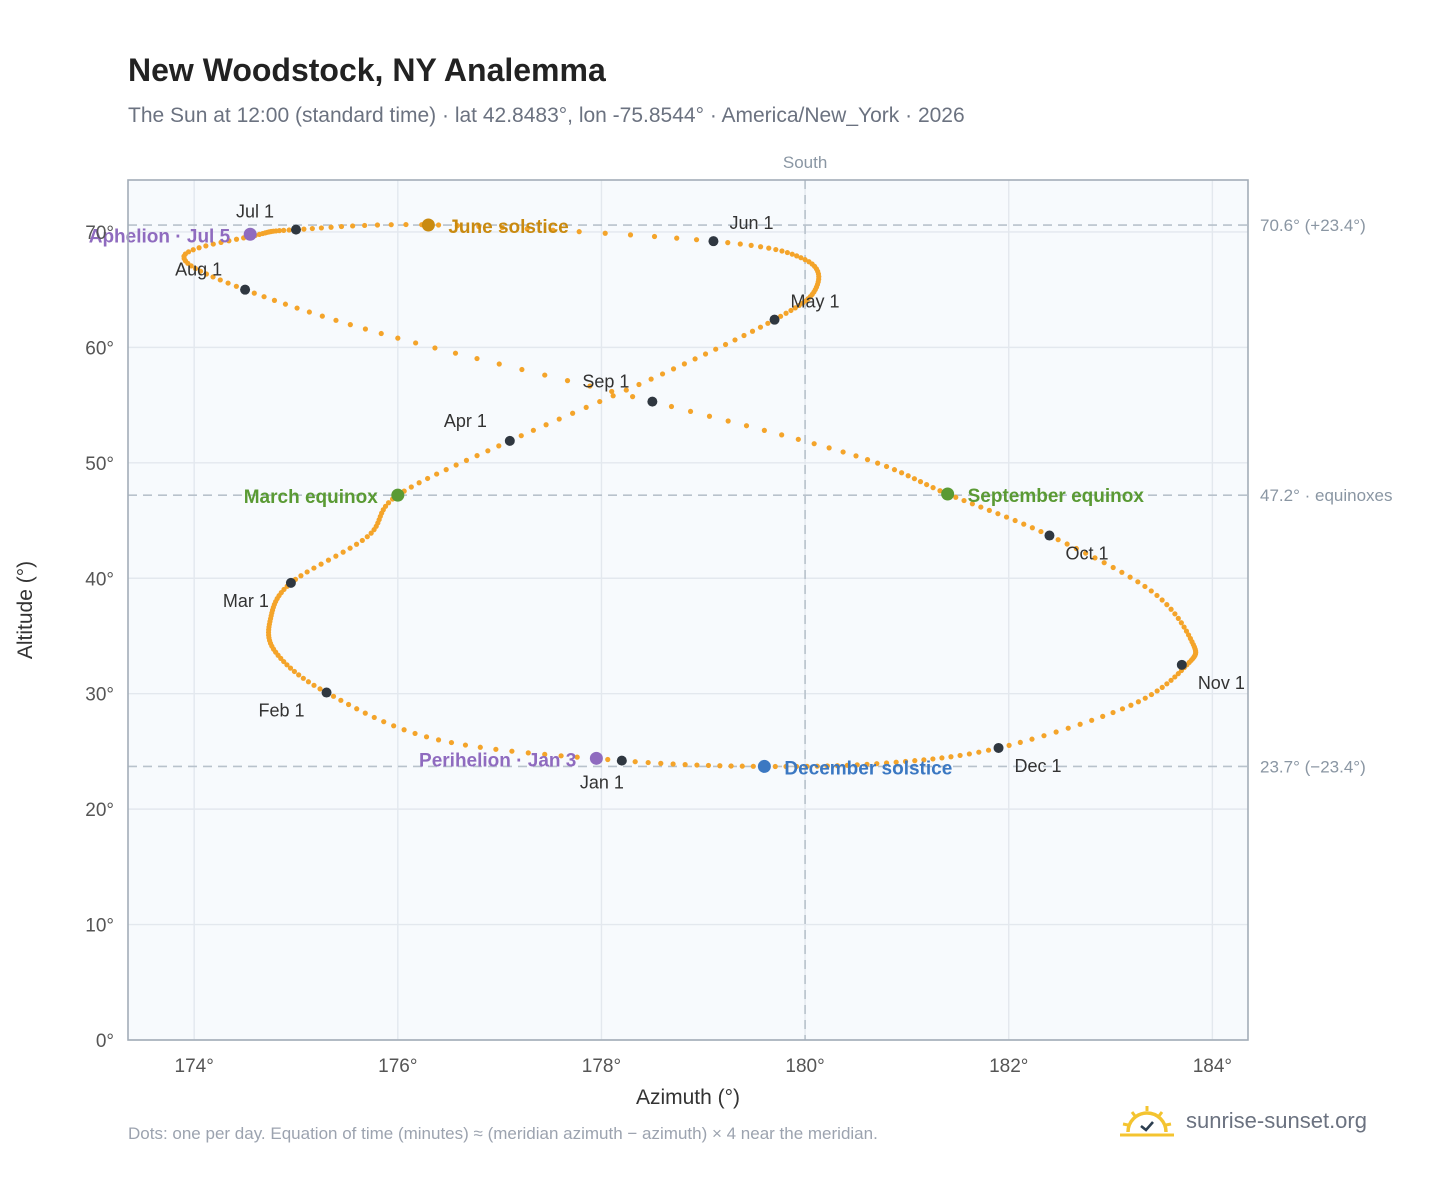  What do you see at coordinates (99, 810) in the screenshot?
I see `y-tick-label: 20°` at bounding box center [99, 810].